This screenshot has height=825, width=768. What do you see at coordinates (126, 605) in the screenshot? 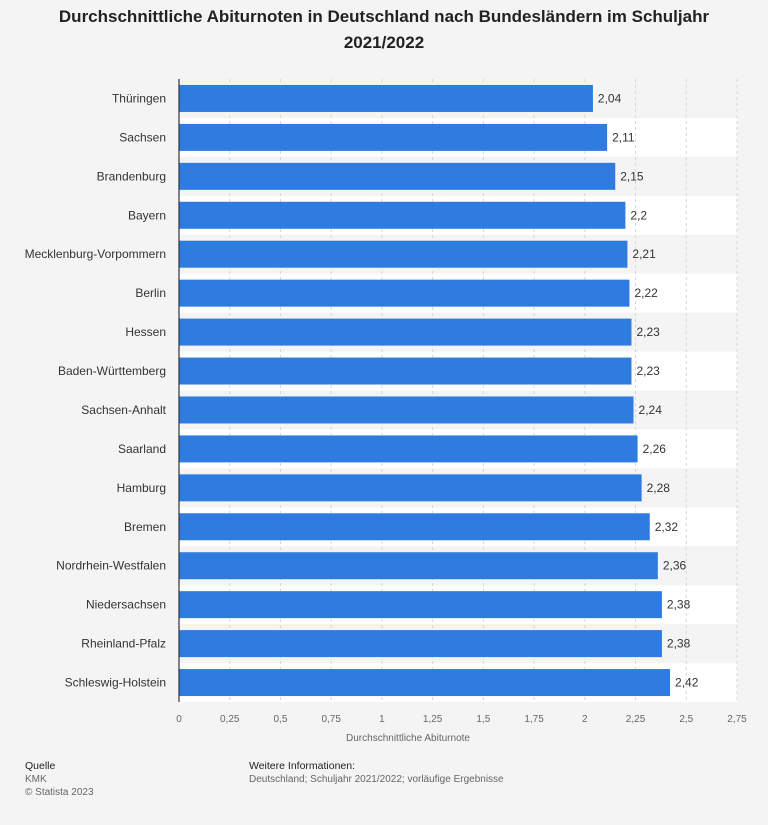
I see `category-label: Niedersachsen` at bounding box center [126, 605].